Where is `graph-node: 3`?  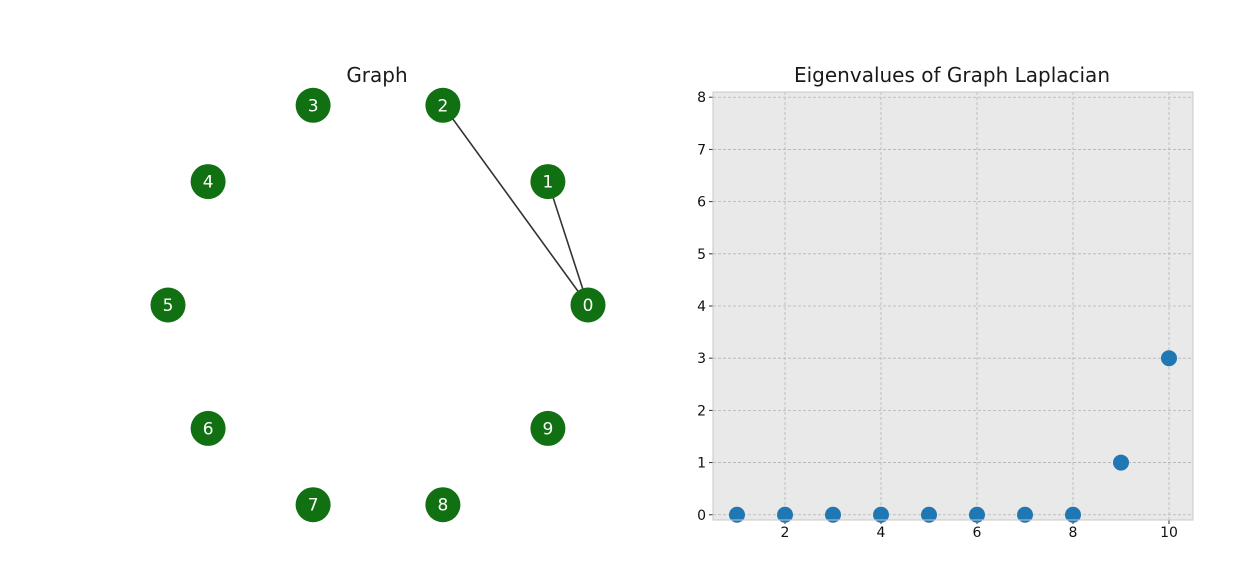 graph-node: 3 is located at coordinates (313, 105).